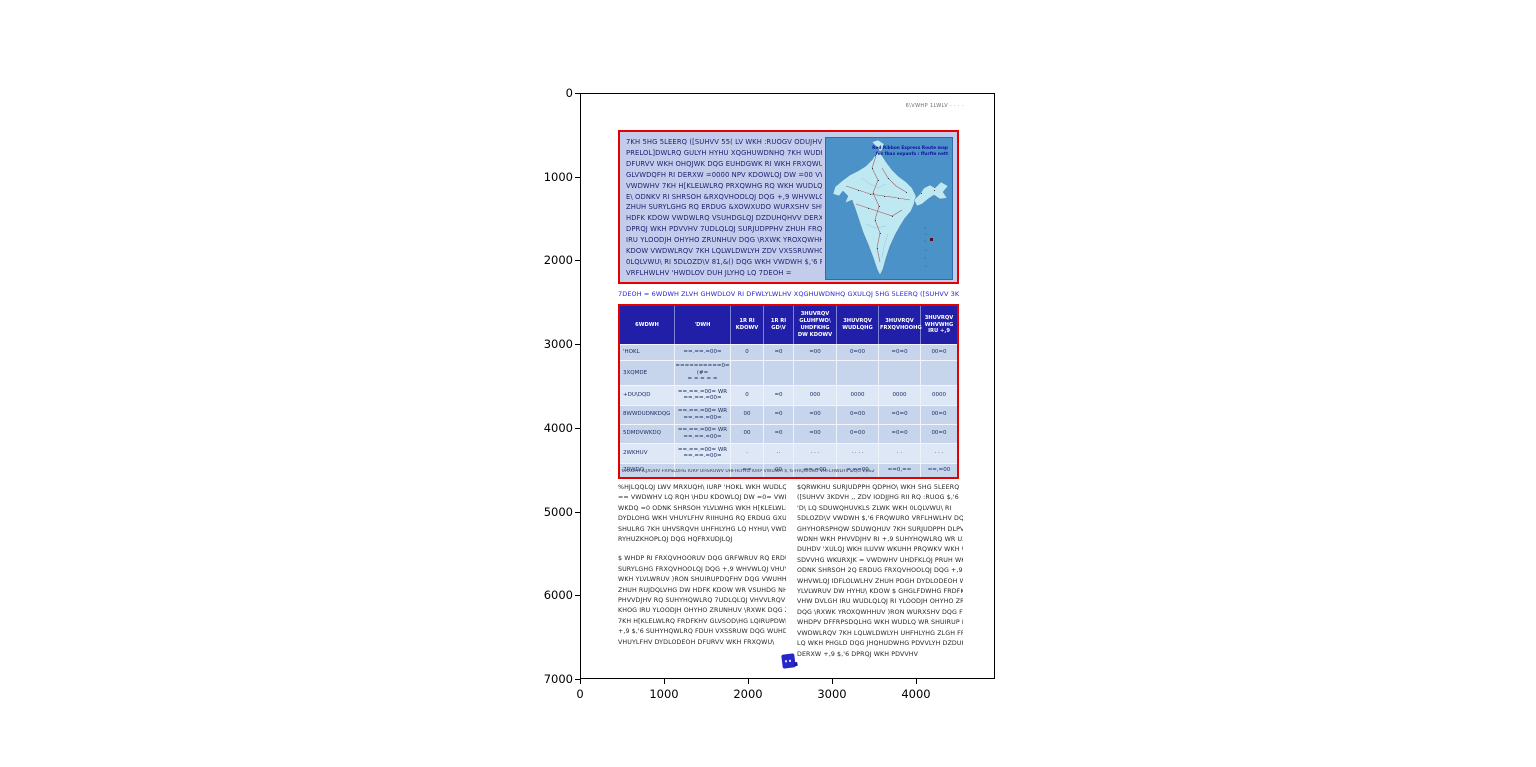 The height and width of the screenshot is (767, 1536). I want to click on table-cell: 'DWH, so click(703, 325).